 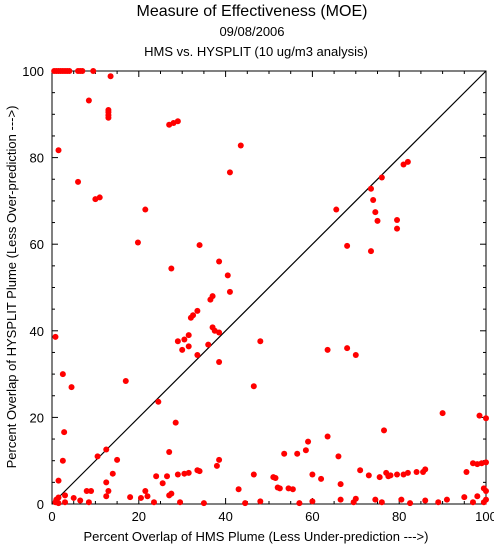 I want to click on y-tick-label: 100, so click(x=33, y=71).